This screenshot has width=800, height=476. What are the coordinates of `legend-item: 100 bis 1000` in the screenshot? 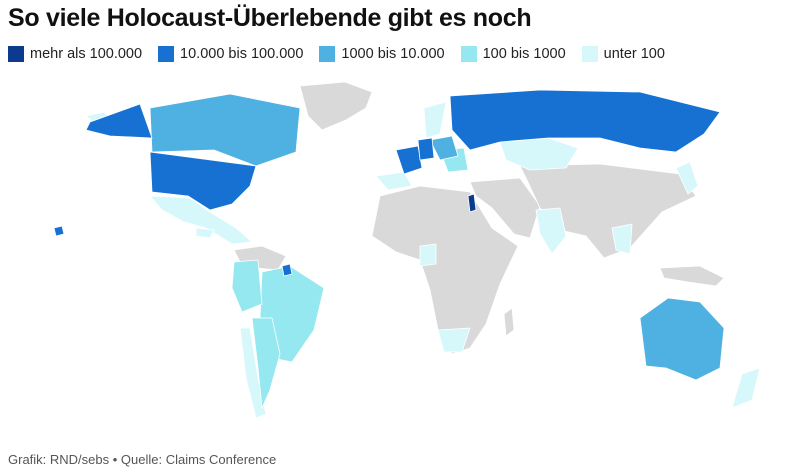 It's located at (513, 54).